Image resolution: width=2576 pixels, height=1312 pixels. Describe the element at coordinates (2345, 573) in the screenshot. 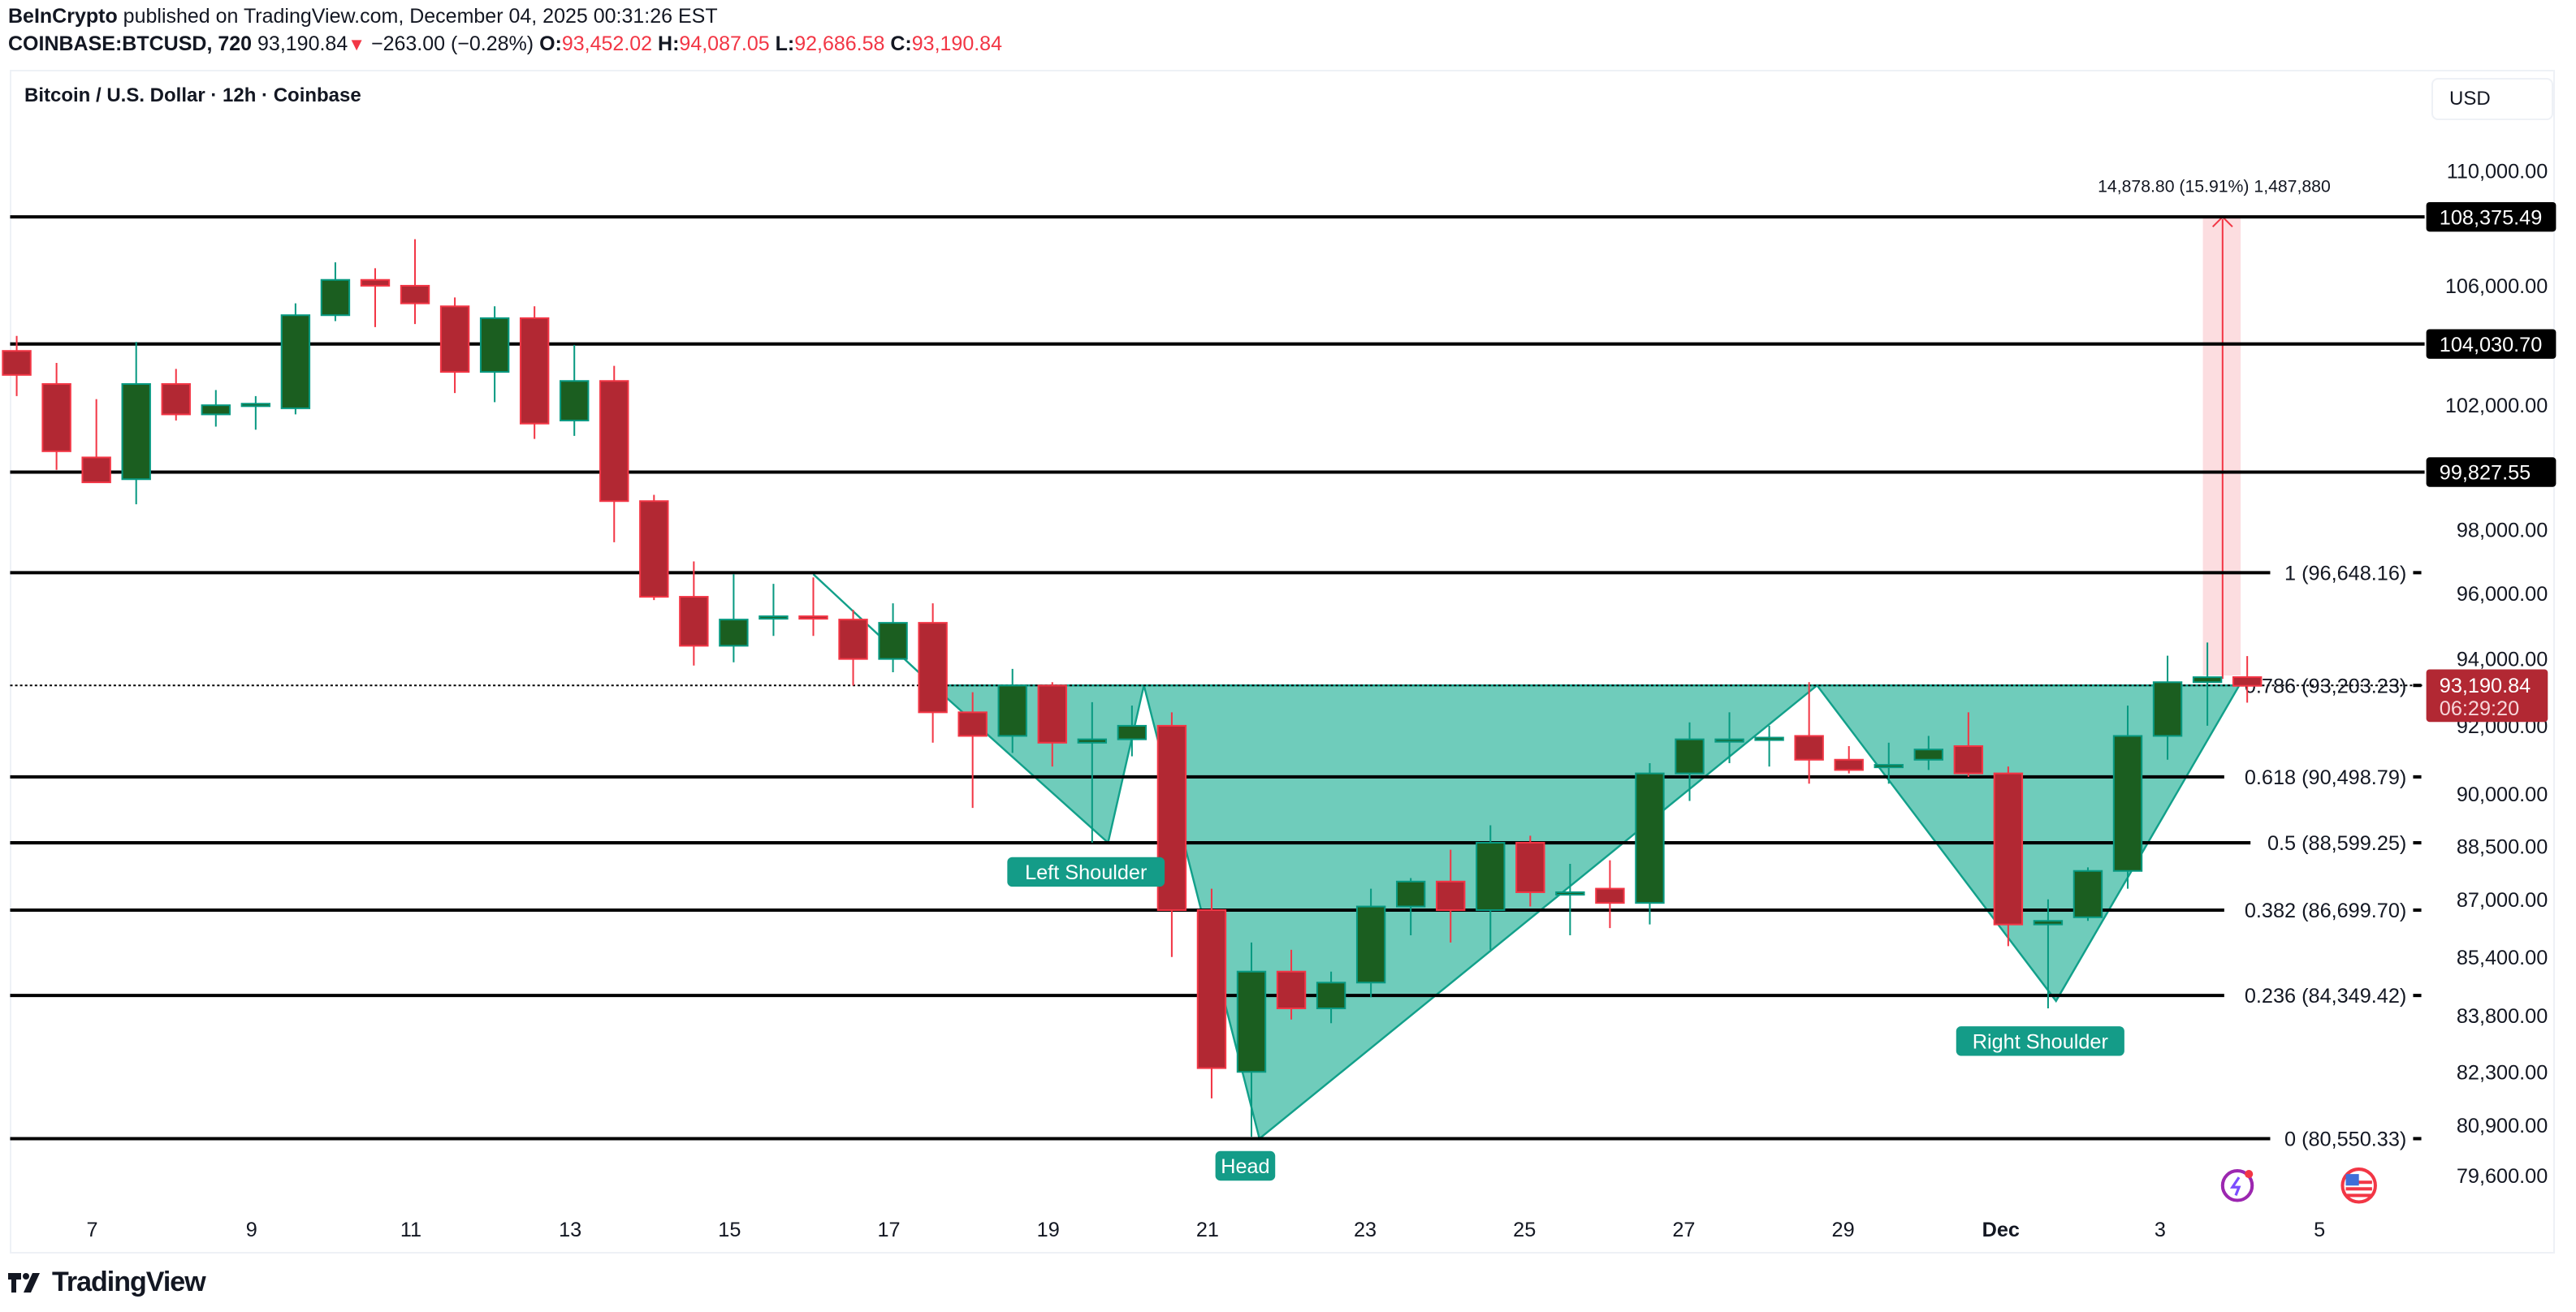

I see `fib-level-label: 1 (96,648.16)` at that location.